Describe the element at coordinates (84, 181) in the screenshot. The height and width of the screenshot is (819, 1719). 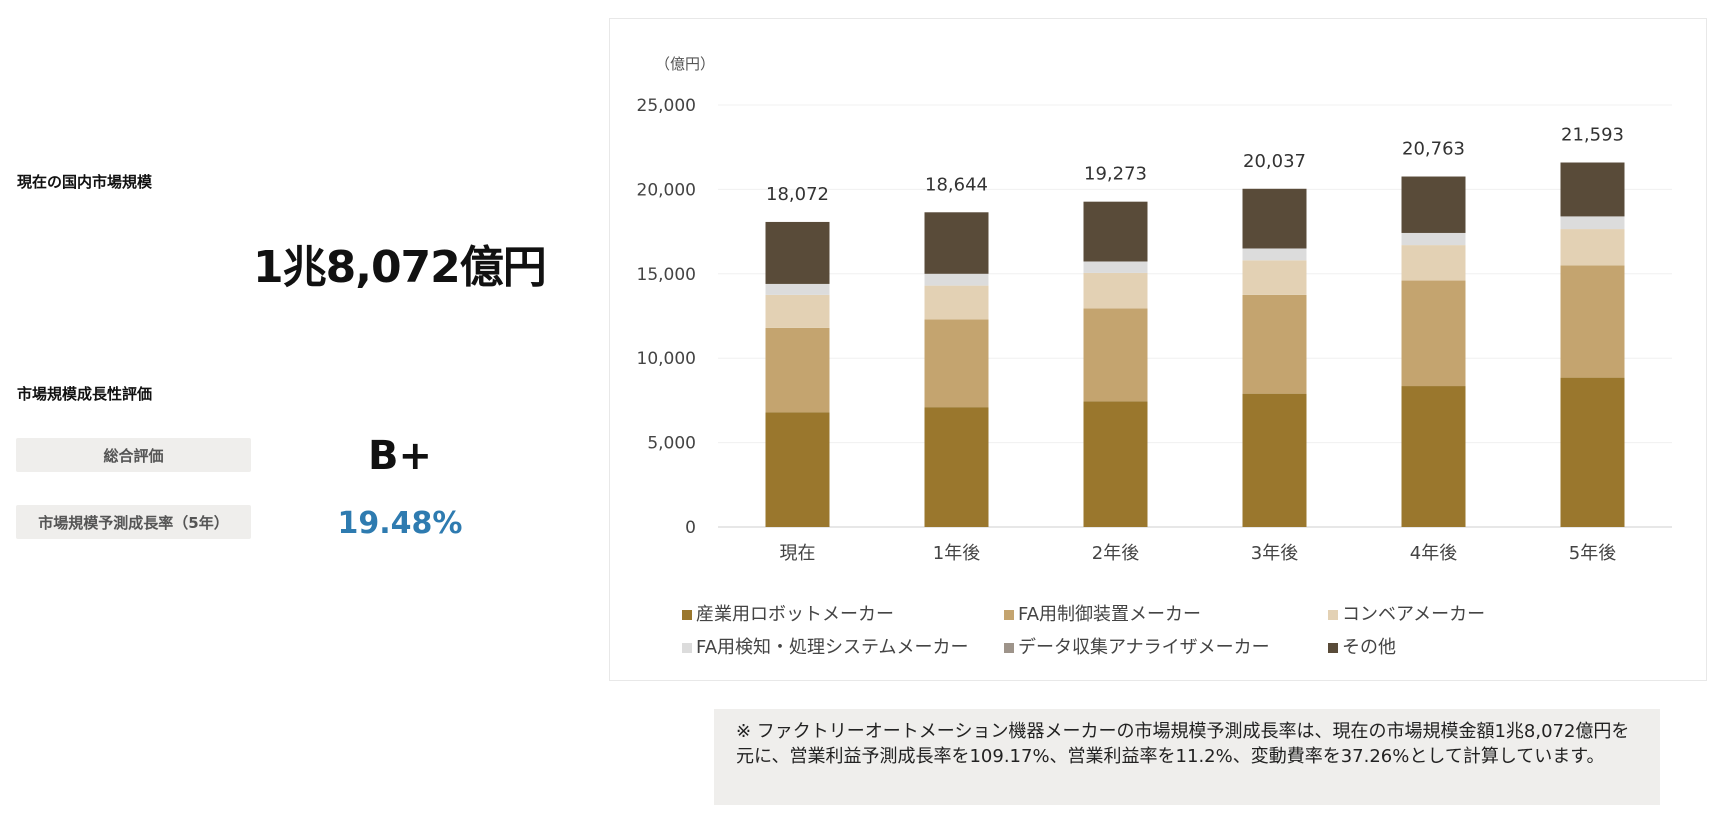
I see `market-size-label: 現在の国内市場規模` at that location.